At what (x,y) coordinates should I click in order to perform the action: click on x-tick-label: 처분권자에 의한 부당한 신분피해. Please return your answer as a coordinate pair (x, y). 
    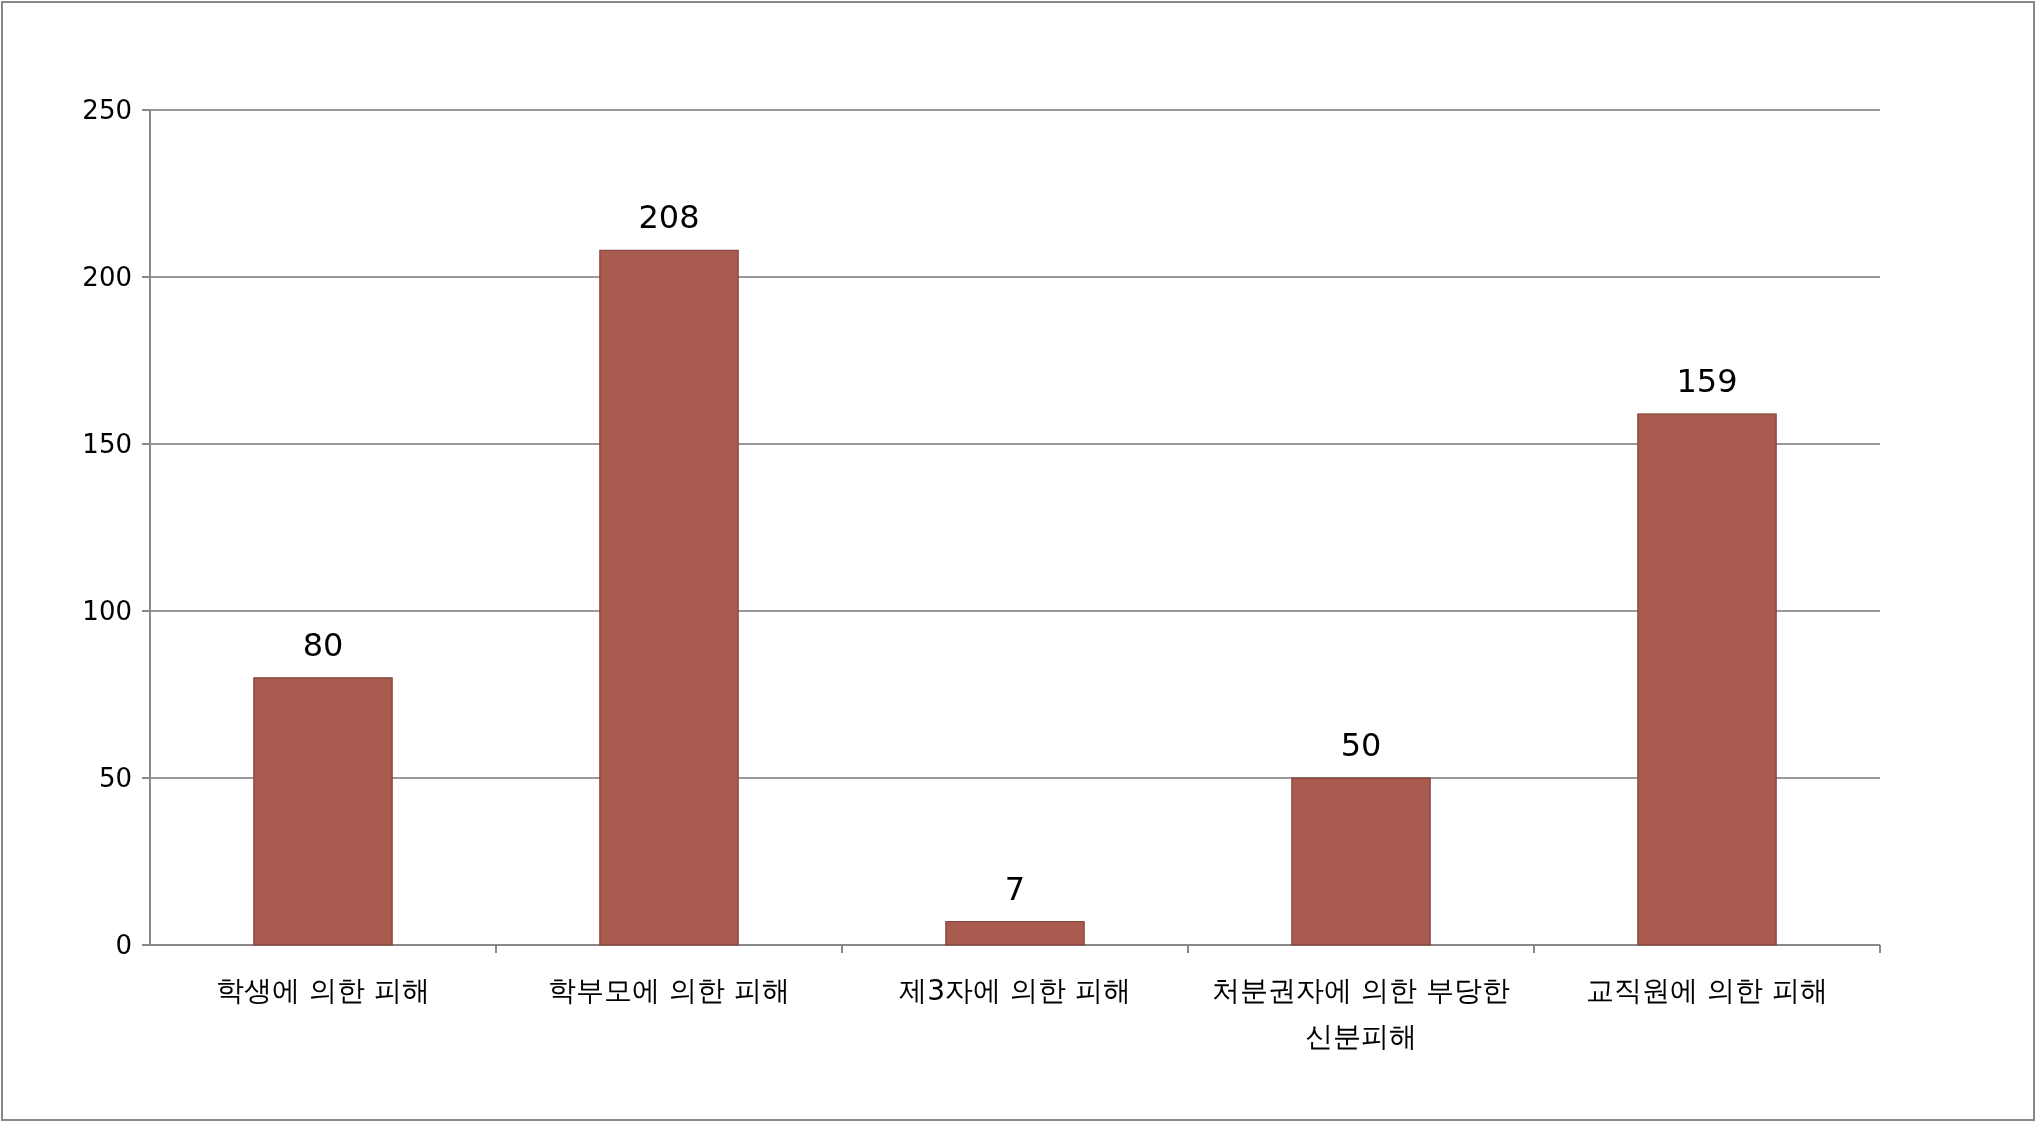
    Looking at the image, I should click on (1361, 1013).